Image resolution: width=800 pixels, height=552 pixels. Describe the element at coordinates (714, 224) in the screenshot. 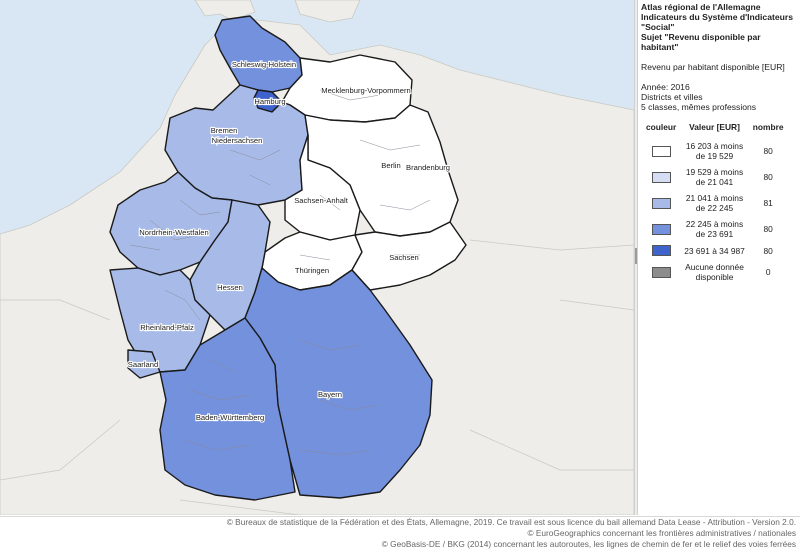

I see `legend-range: 22 245 à moins` at that location.